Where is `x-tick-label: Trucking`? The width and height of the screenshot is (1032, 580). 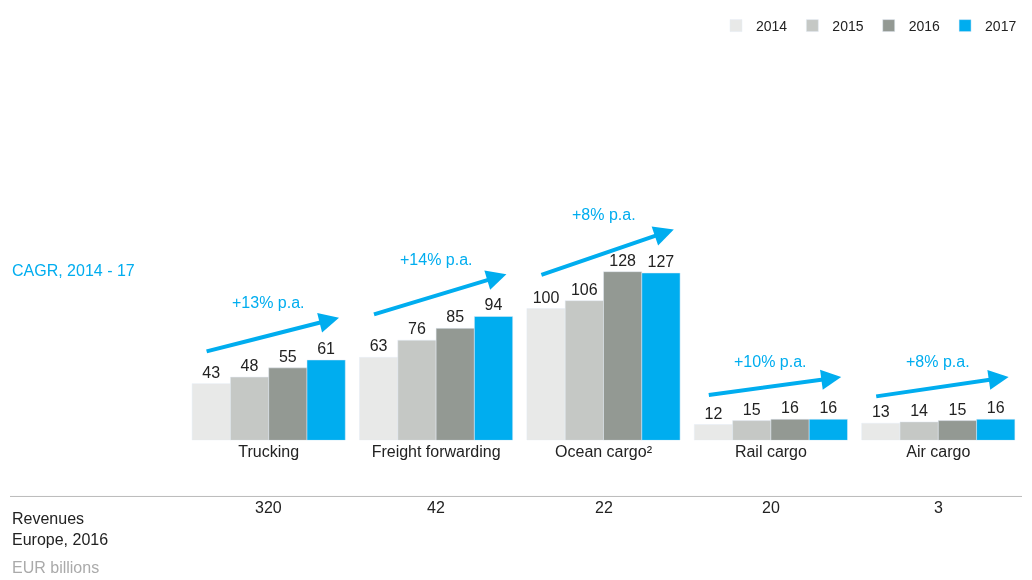 x-tick-label: Trucking is located at coordinates (269, 452).